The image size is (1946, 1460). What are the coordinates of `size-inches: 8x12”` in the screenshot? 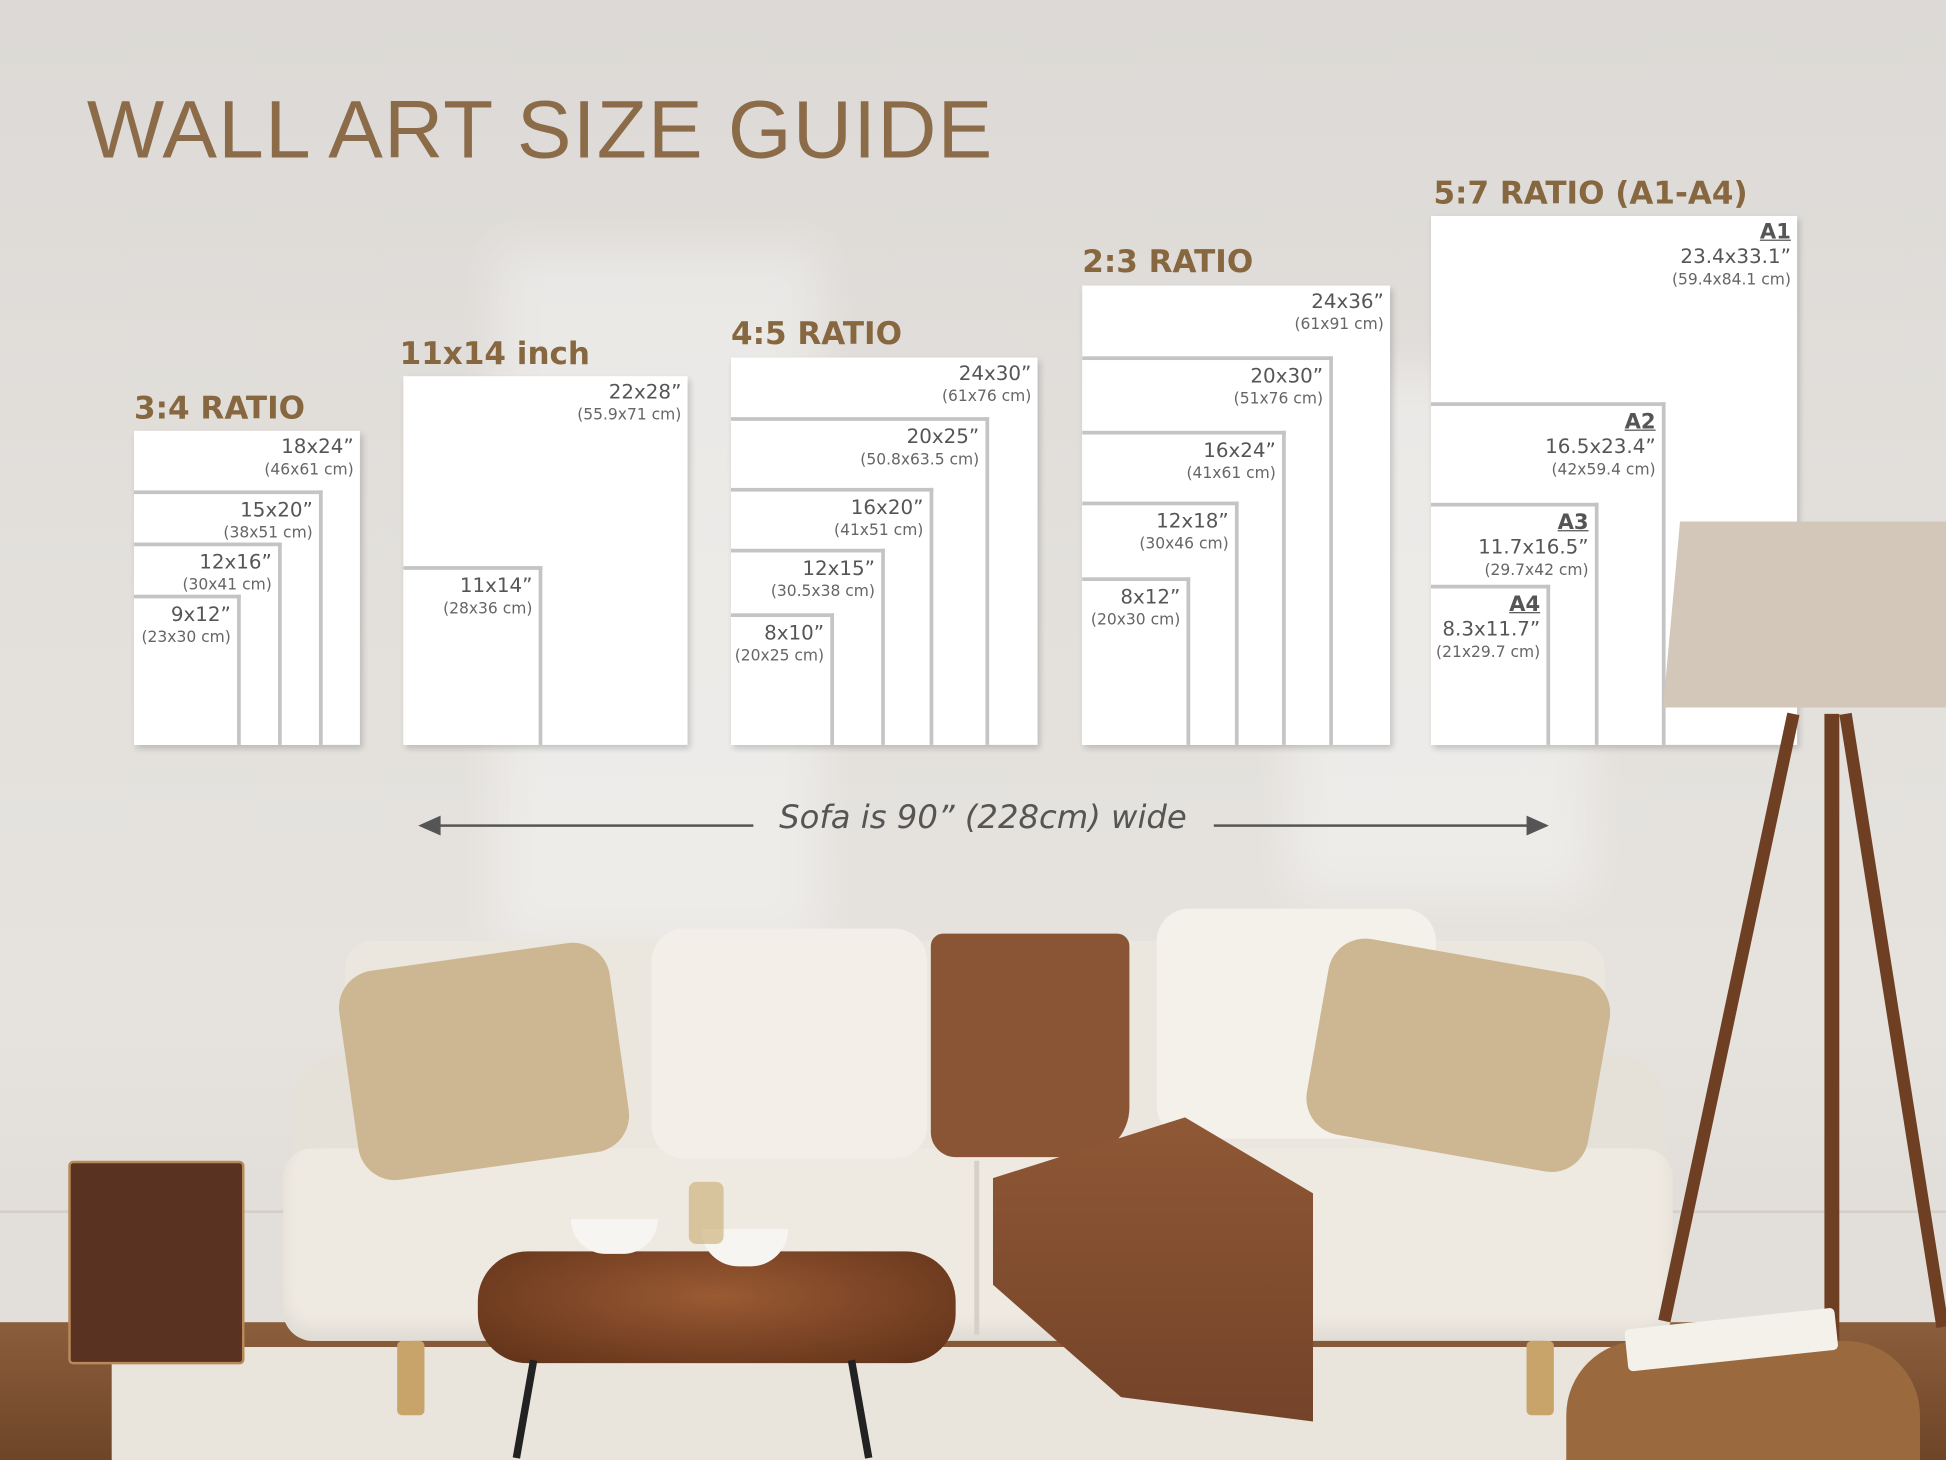 It's located at (1150, 596).